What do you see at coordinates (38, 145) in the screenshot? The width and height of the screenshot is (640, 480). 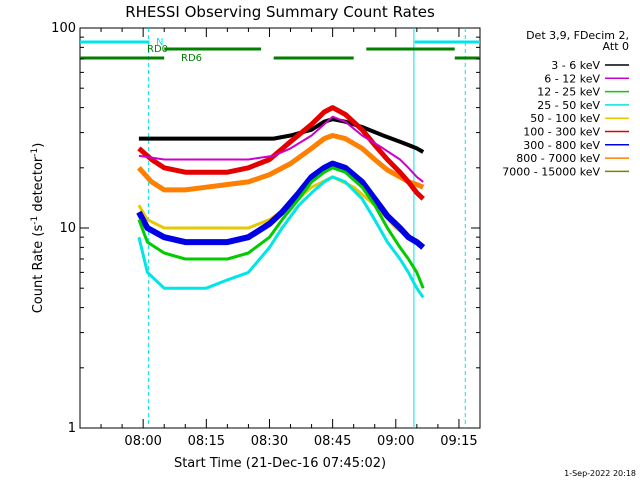 I see `y-axis-label-end: )` at bounding box center [38, 145].